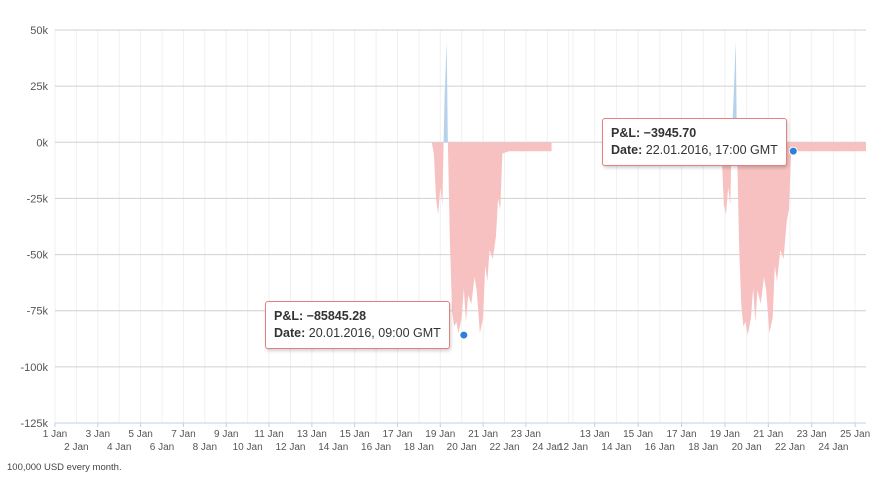  Describe the element at coordinates (703, 447) in the screenshot. I see `x-tick-label-bottom-1-3: 18 Jan` at that location.